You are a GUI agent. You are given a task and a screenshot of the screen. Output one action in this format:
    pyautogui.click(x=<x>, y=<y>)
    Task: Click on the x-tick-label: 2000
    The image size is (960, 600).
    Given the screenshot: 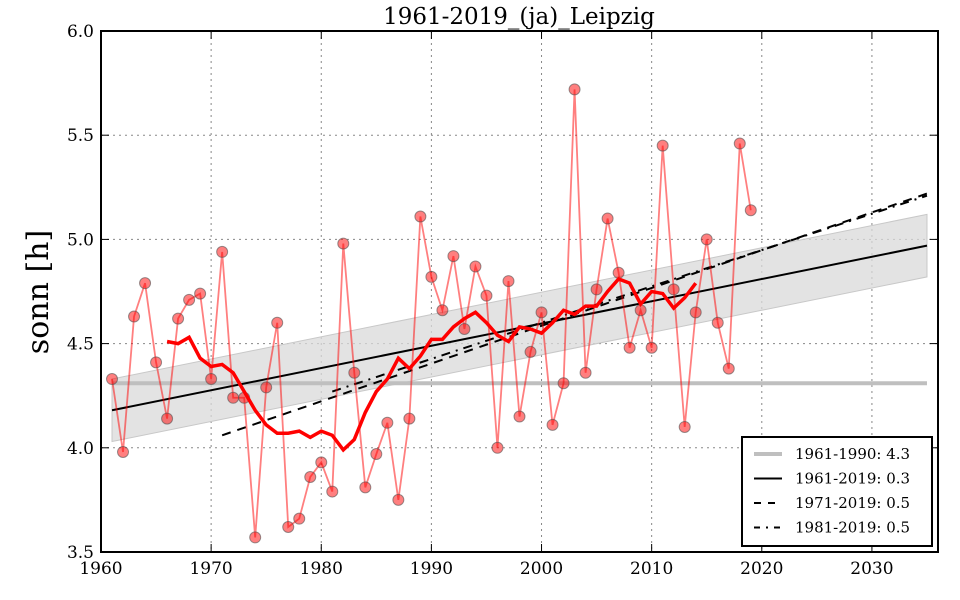 What is the action you would take?
    pyautogui.click(x=541, y=569)
    